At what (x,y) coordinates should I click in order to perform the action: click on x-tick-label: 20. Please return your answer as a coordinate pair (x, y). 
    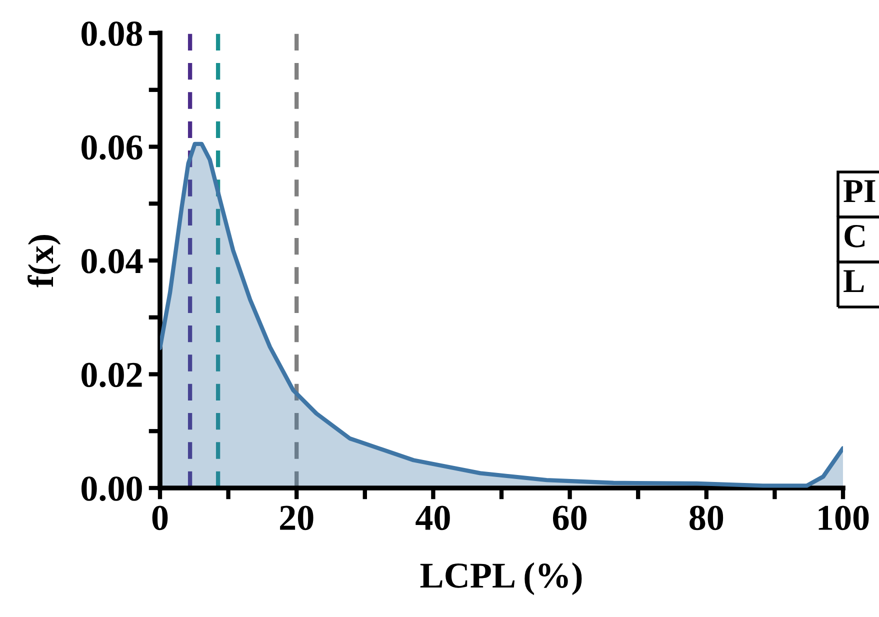
    Looking at the image, I should click on (297, 518).